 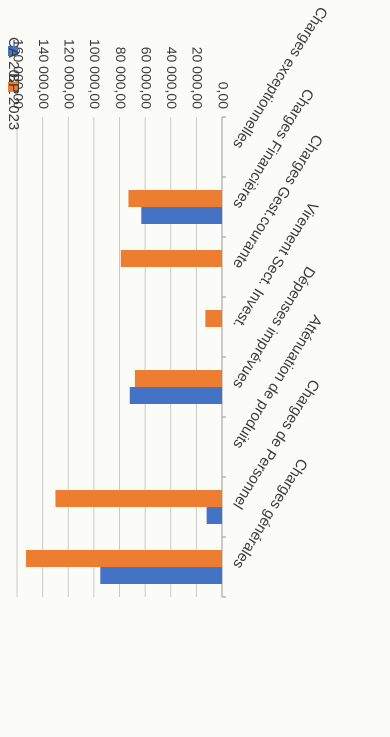 What do you see at coordinates (161, 575) in the screenshot?
I see `bar-ca-2022-charges-generales` at bounding box center [161, 575].